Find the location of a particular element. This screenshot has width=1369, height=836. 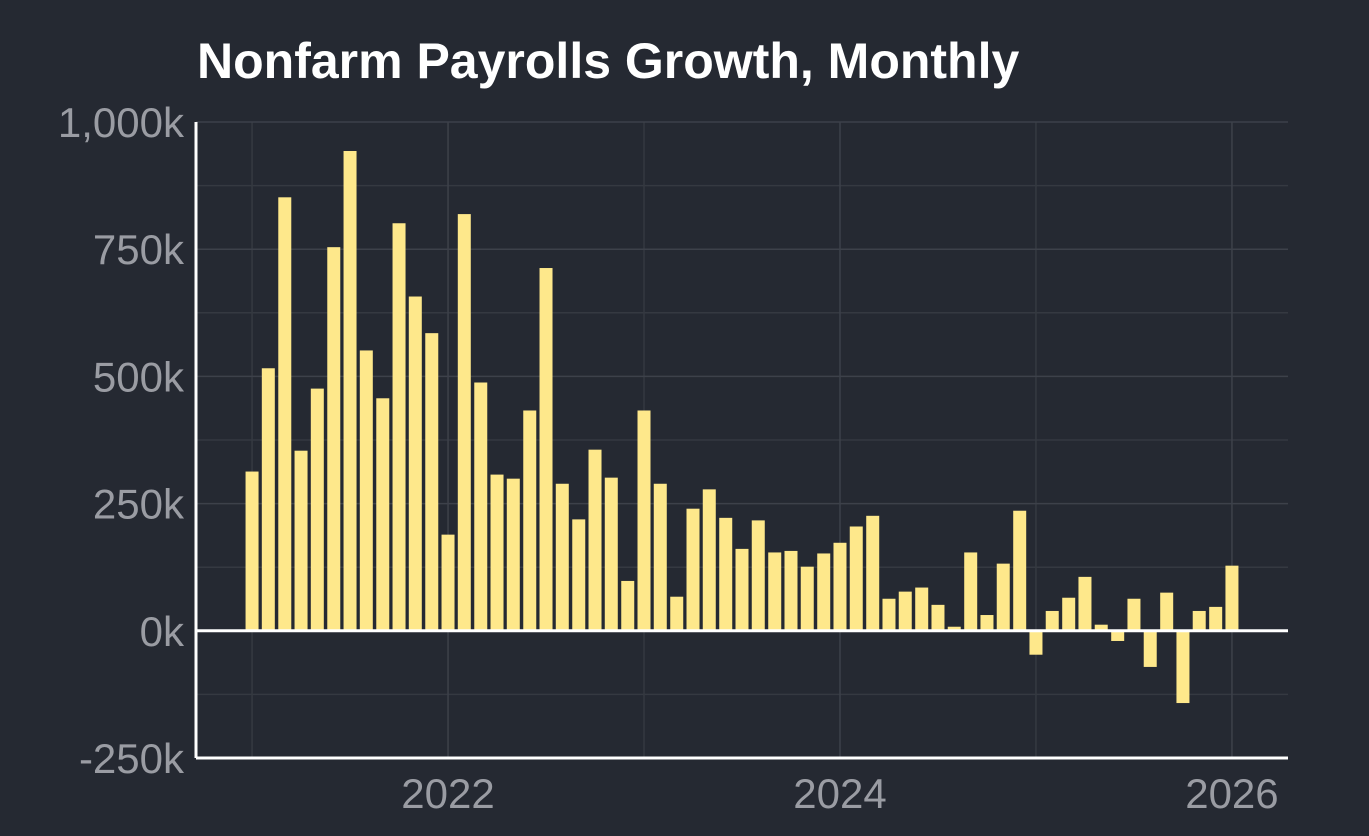

y-tick-label: 0k is located at coordinates (162, 631).